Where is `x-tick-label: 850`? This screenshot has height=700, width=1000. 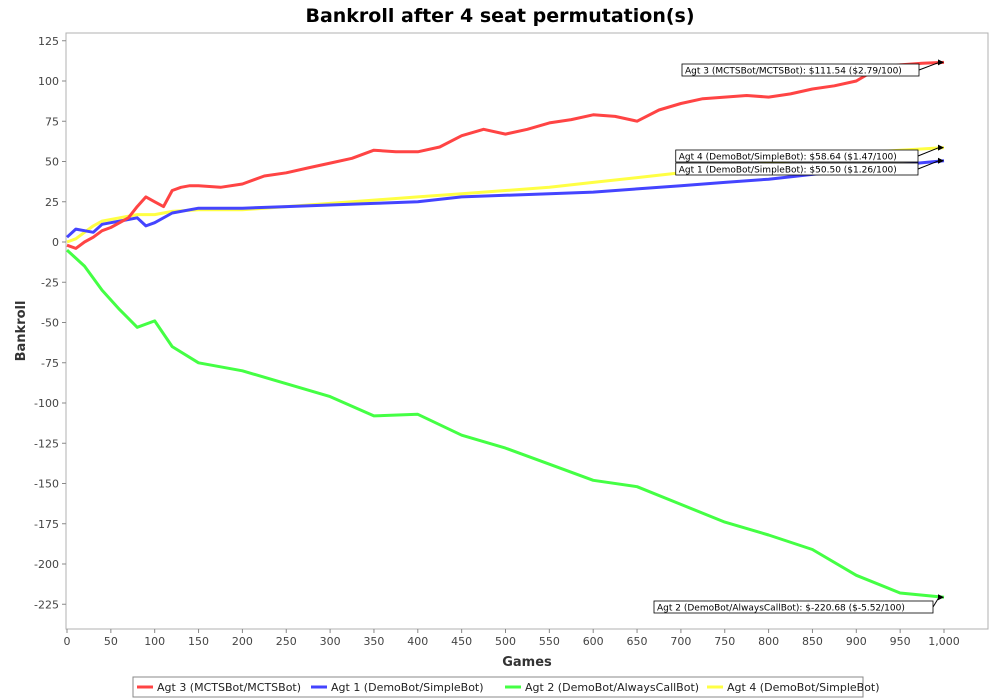 x-tick-label: 850 is located at coordinates (812, 641).